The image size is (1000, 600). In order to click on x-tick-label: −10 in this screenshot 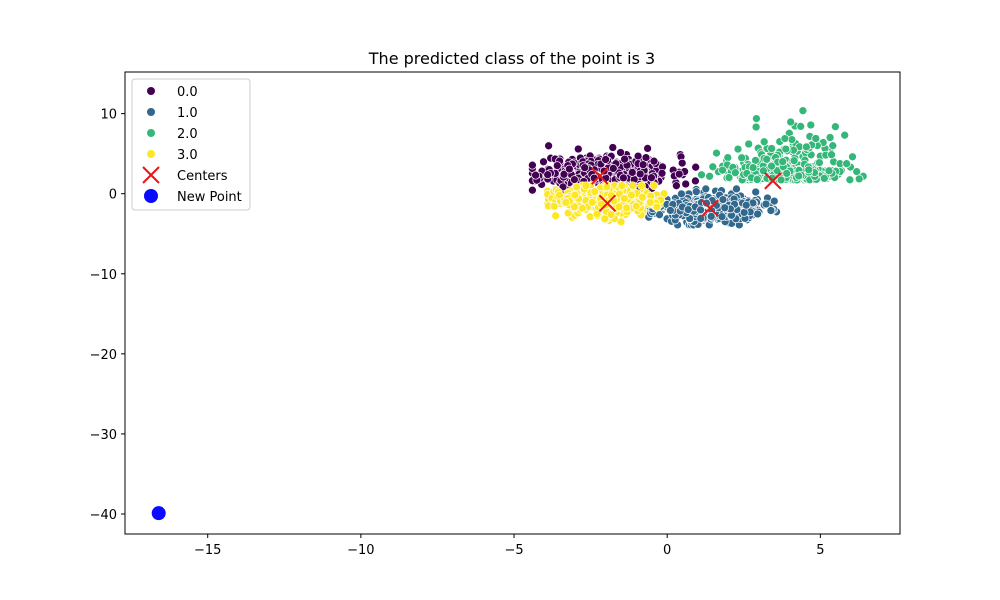, I will do `click(360, 550)`.